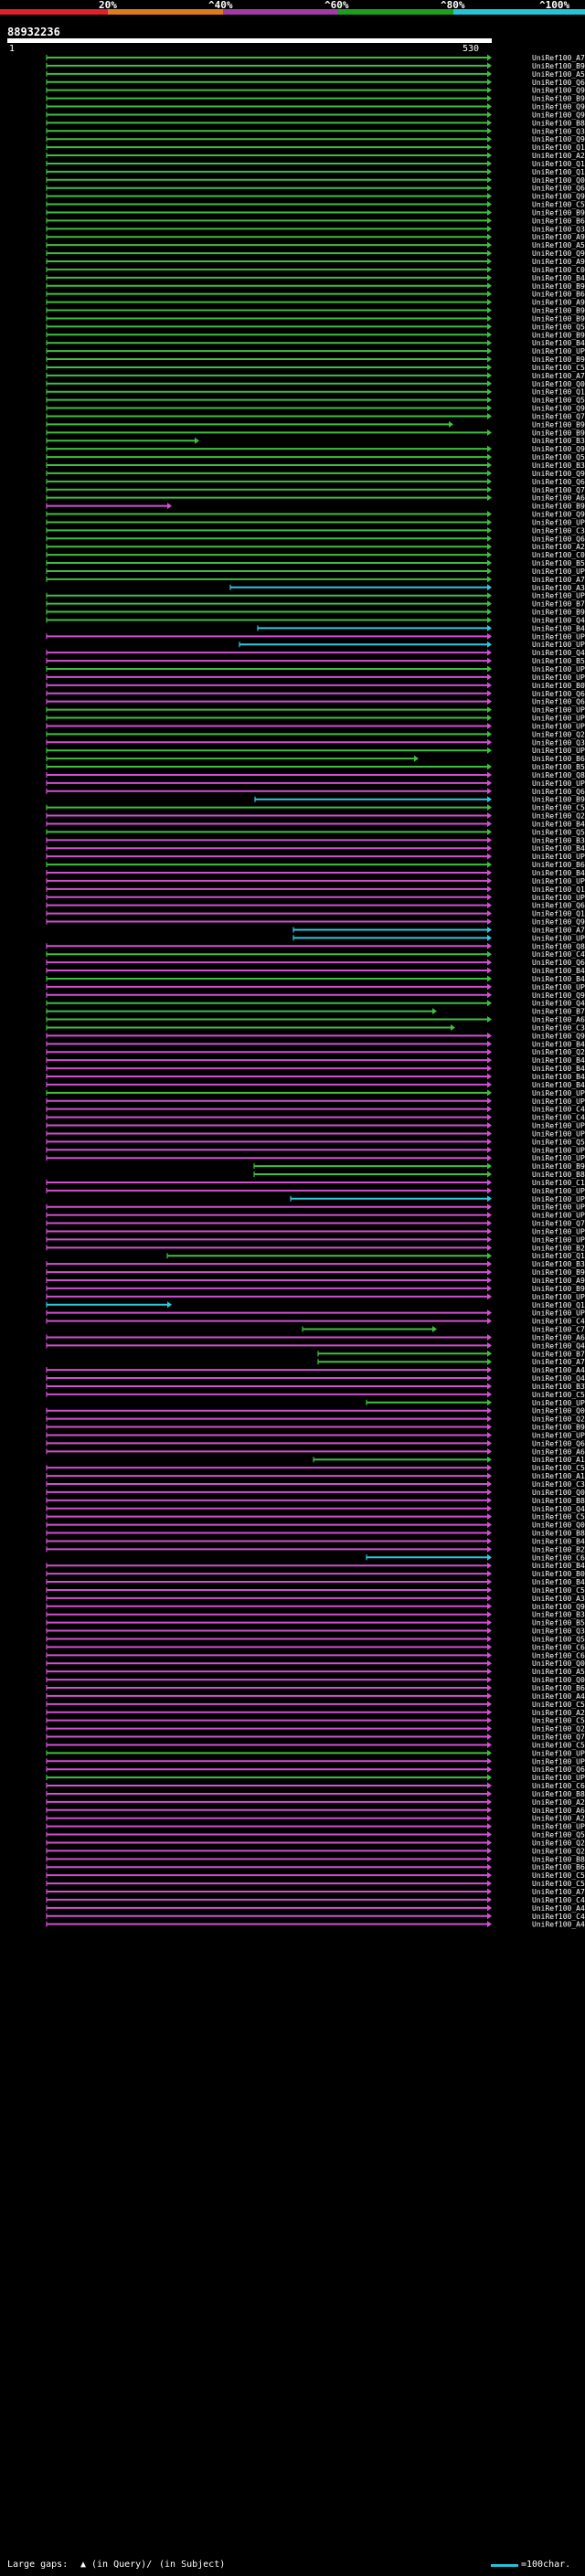 This screenshot has width=585, height=2576. I want to click on hit-label: UniRef100_Q91FW5, so click(559, 1607).